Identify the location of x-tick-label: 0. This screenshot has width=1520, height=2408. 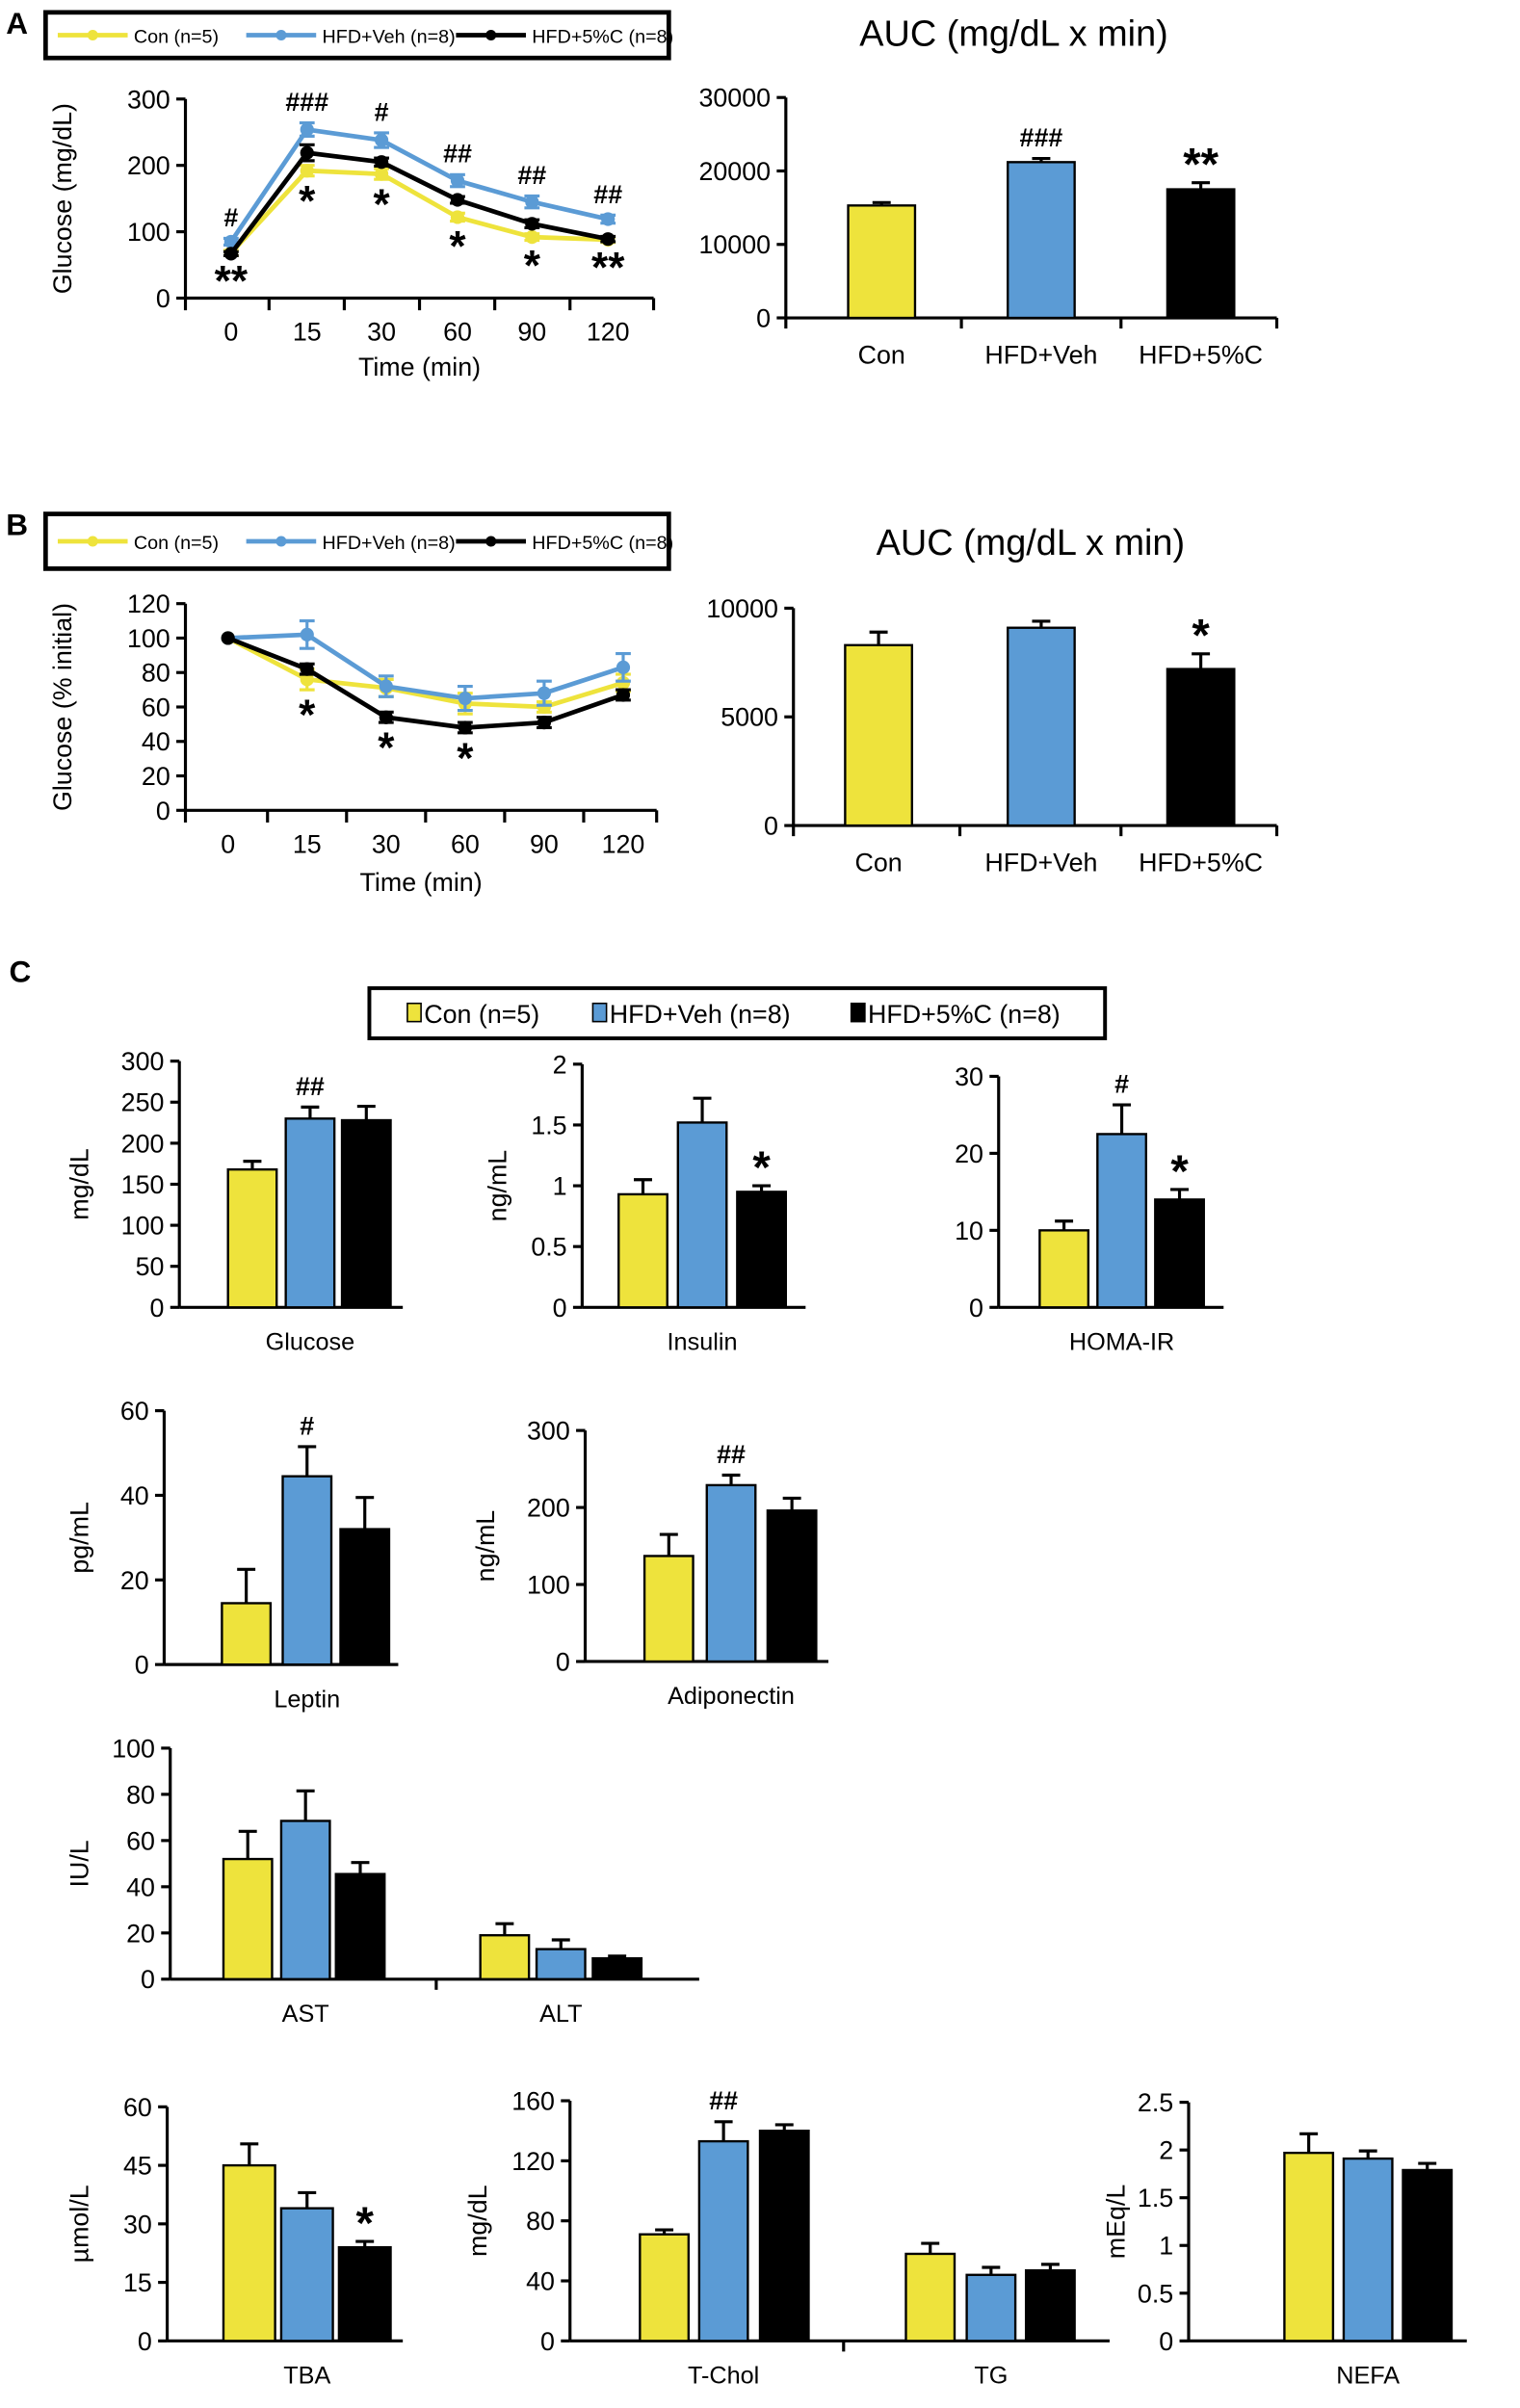
(230, 332).